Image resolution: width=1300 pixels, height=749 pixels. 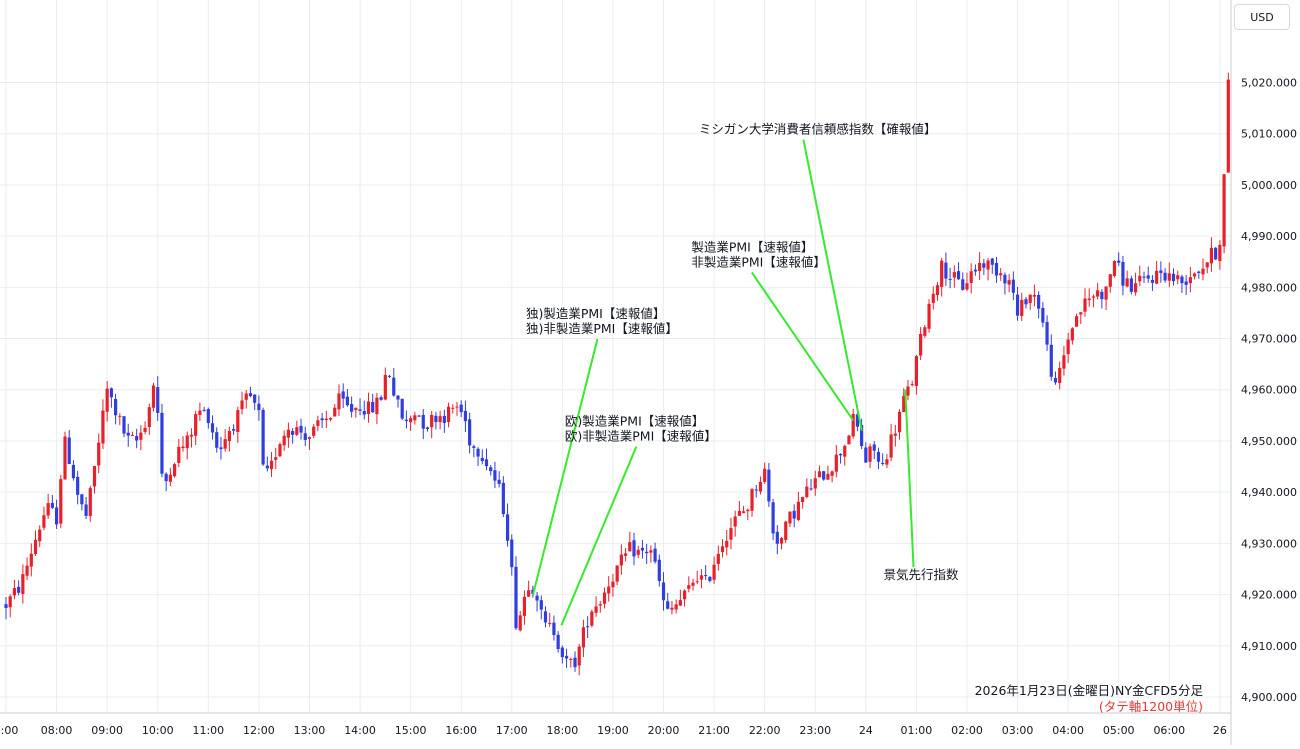 What do you see at coordinates (411, 730) in the screenshot?
I see `x-tick-label: 15:00` at bounding box center [411, 730].